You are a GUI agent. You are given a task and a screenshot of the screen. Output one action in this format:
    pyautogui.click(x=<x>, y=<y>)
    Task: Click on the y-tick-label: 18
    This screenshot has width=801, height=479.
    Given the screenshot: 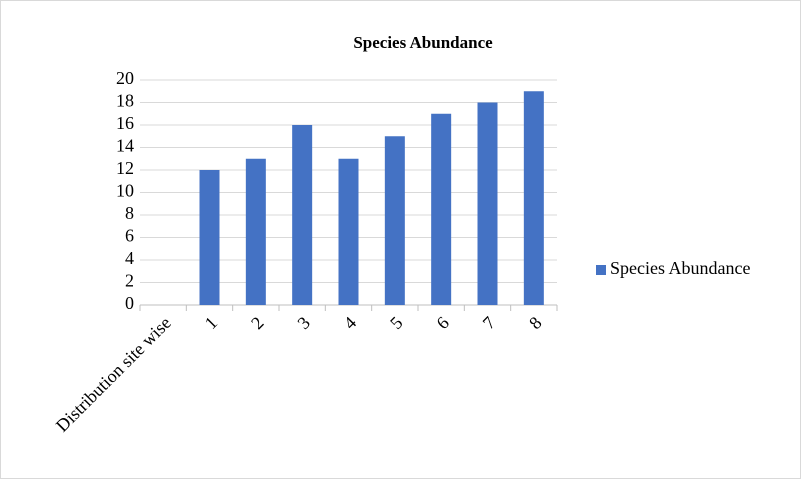 What is the action you would take?
    pyautogui.click(x=125, y=101)
    